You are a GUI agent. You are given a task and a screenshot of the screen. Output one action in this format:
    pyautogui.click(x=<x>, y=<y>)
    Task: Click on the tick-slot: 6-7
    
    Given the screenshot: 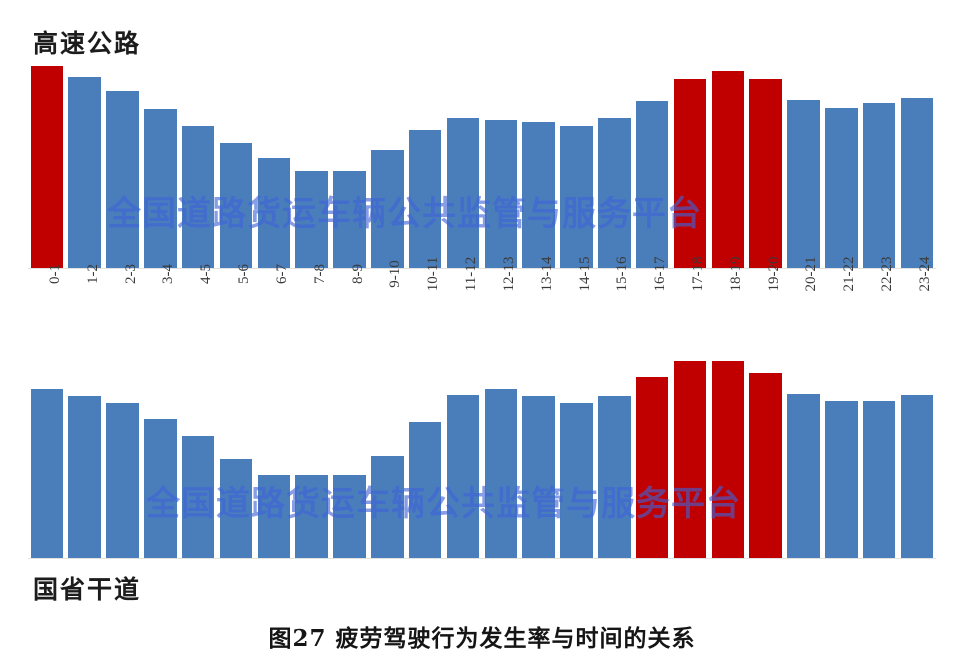 What is the action you would take?
    pyautogui.click(x=274, y=299)
    